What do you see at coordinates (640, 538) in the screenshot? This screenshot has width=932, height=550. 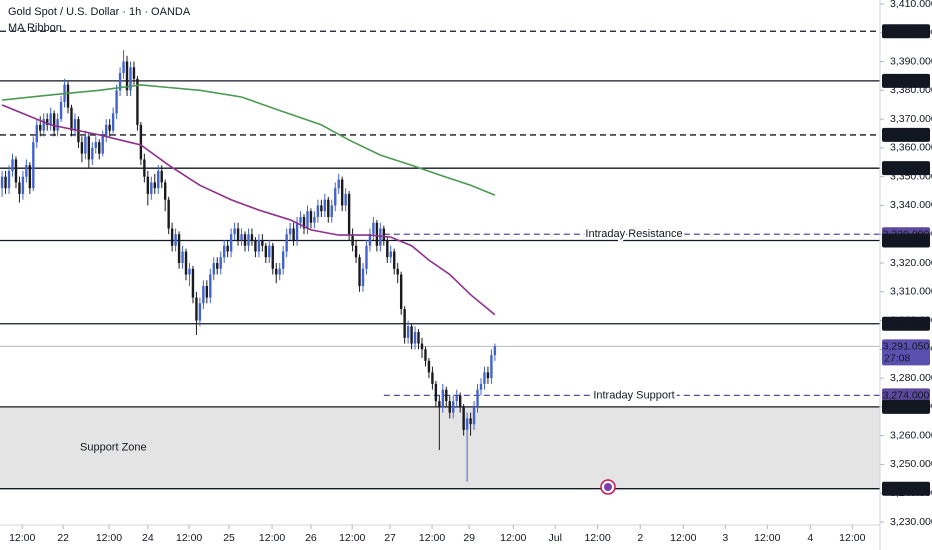 I see `x-tick-label: 2` at bounding box center [640, 538].